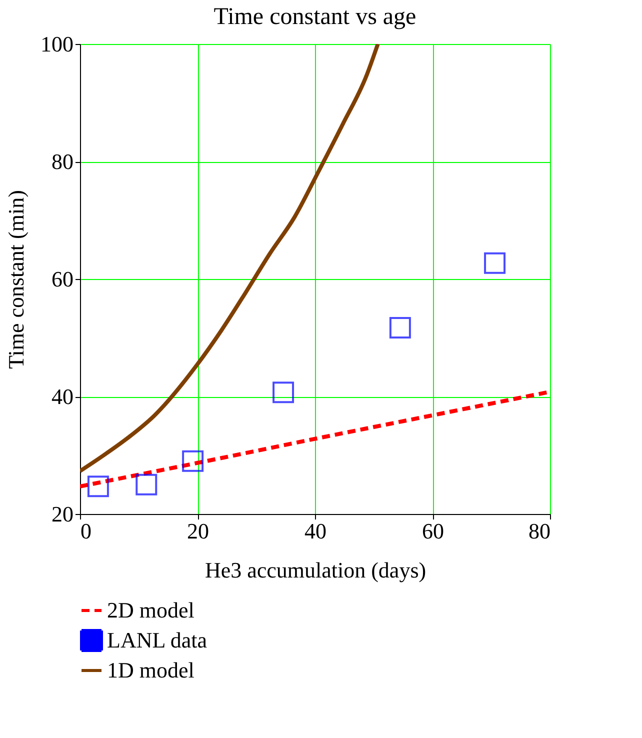 The image size is (642, 738). I want to click on x-tick-label: 80, so click(539, 531).